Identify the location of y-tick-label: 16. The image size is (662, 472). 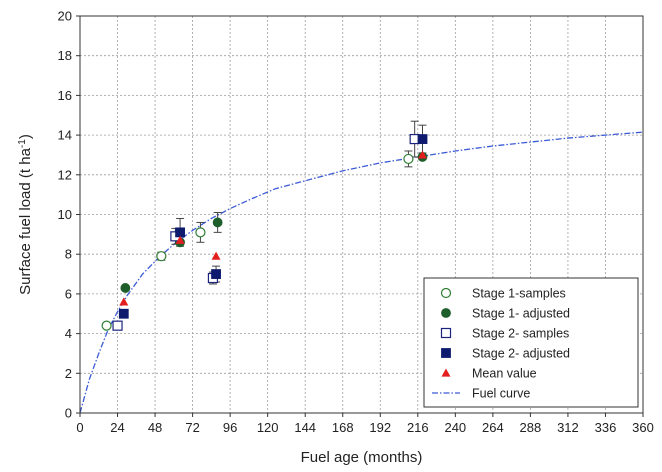
(65, 95).